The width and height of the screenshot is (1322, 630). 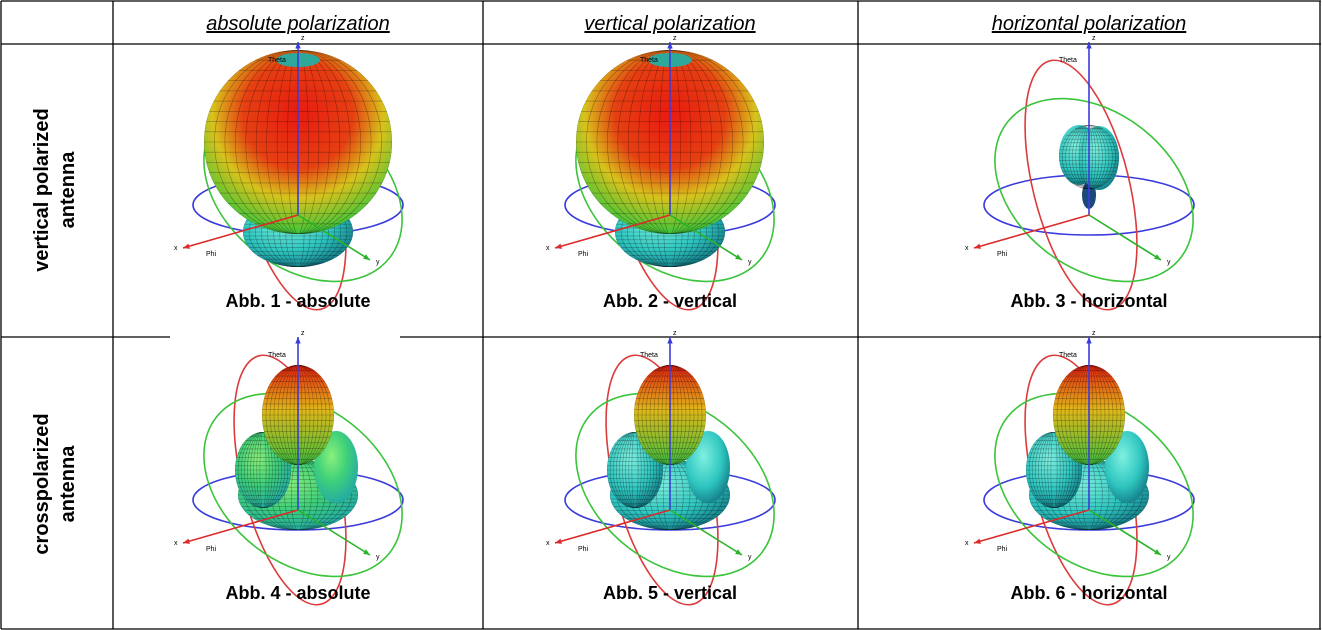 I want to click on caption: Abb. 1 - absolute, so click(x=297, y=301).